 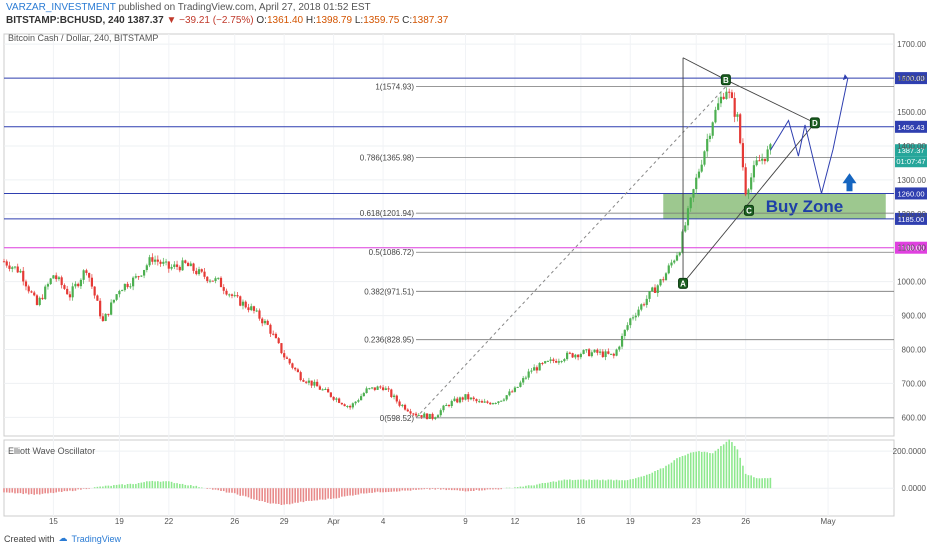 What do you see at coordinates (911, 78) in the screenshot?
I see `y-tick-label: 1600.00` at bounding box center [911, 78].